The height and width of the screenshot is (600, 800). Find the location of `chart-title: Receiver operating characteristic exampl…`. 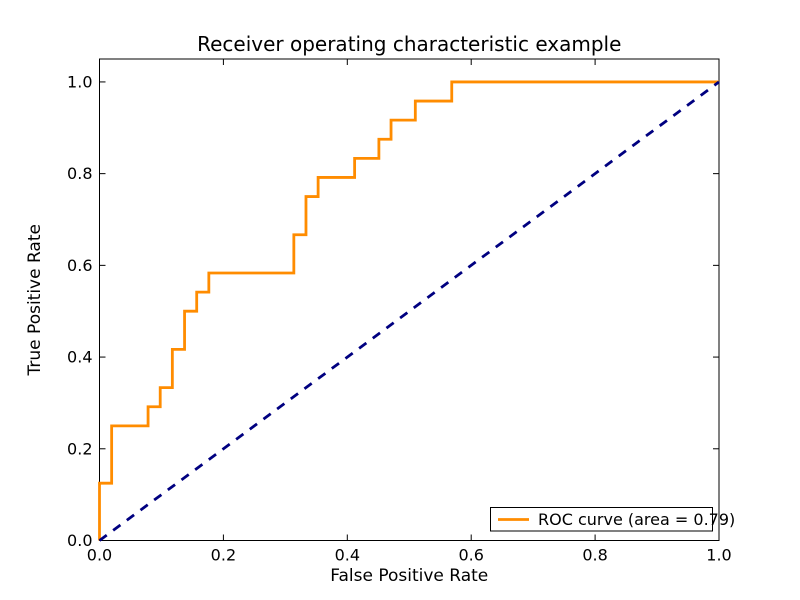

chart-title: Receiver operating characteristic exampl… is located at coordinates (409, 44).